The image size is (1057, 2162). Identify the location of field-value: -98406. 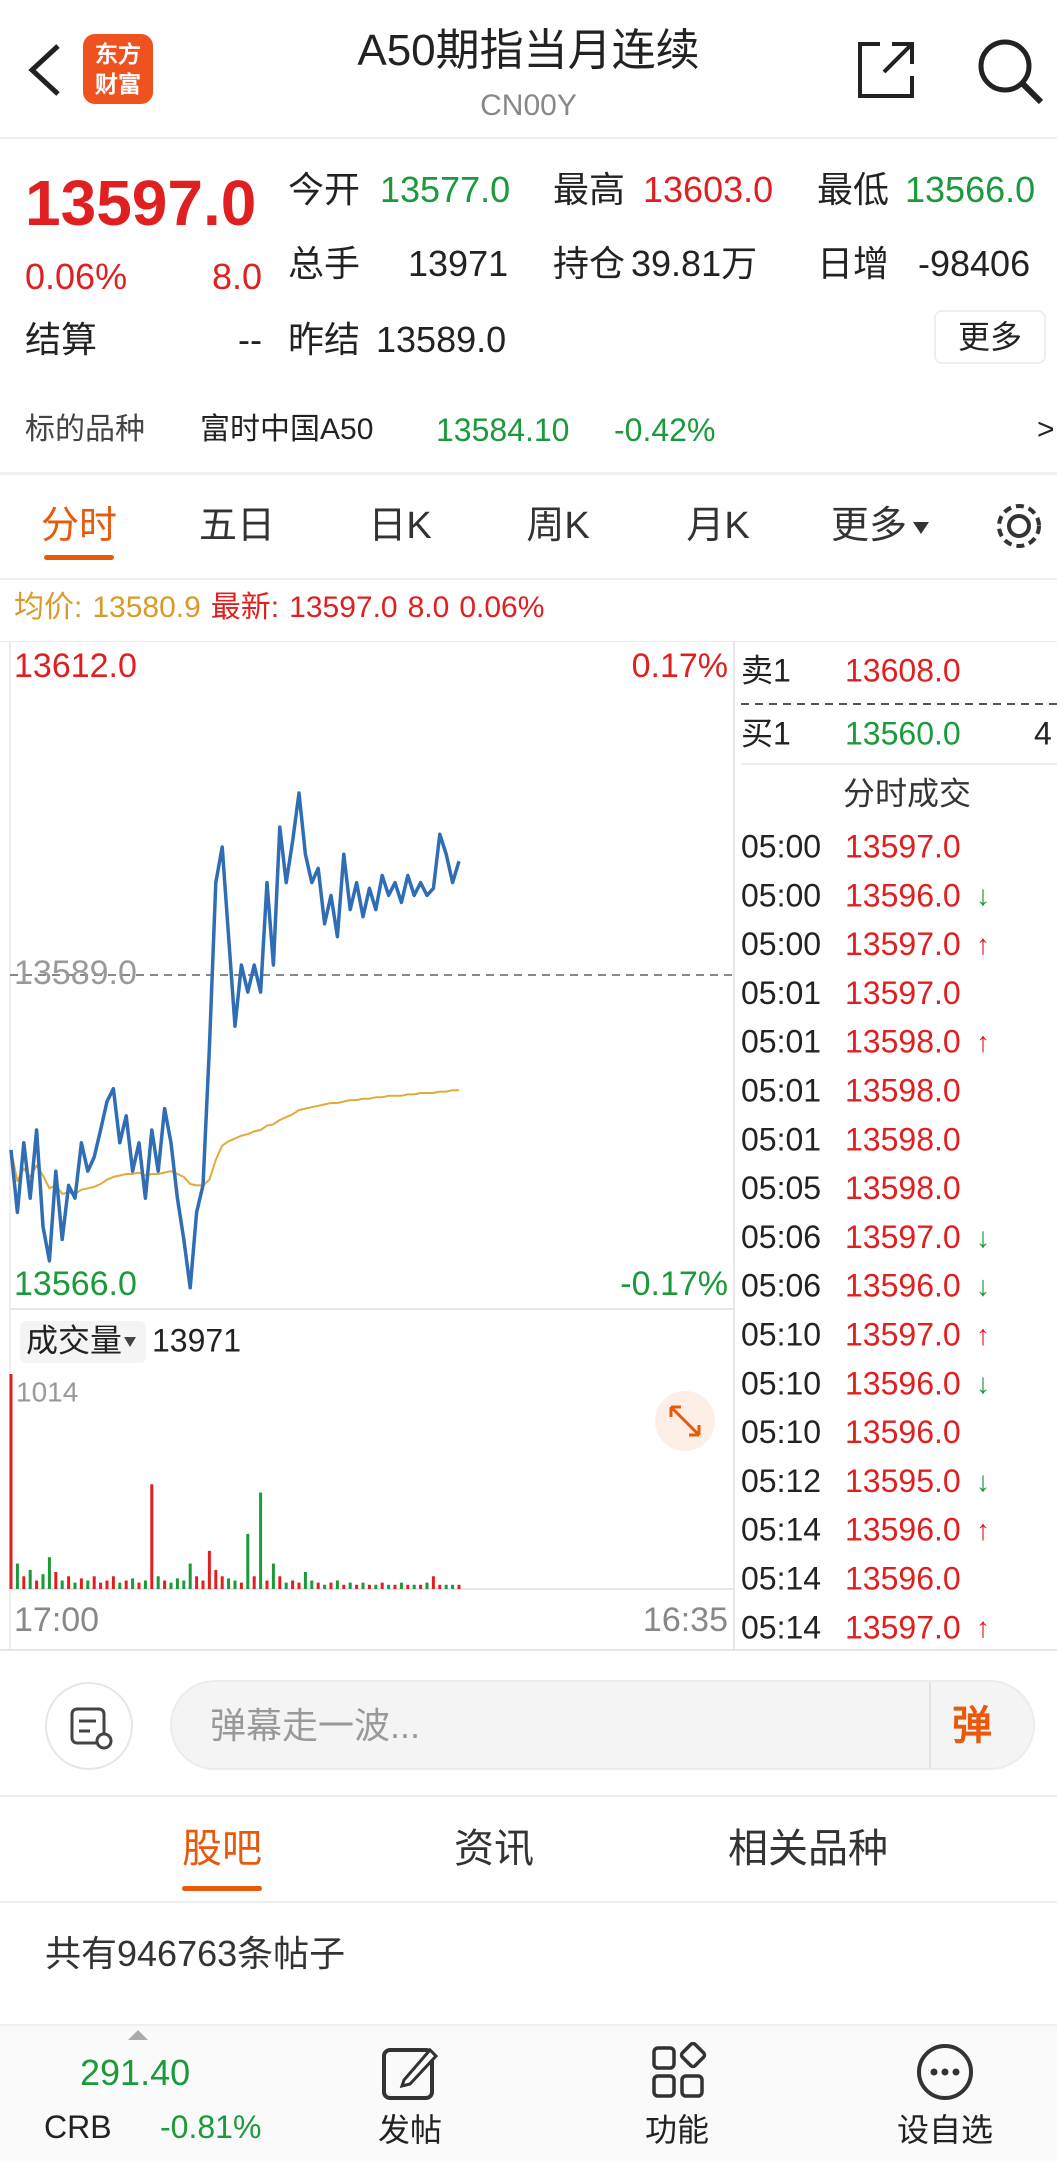
(974, 263).